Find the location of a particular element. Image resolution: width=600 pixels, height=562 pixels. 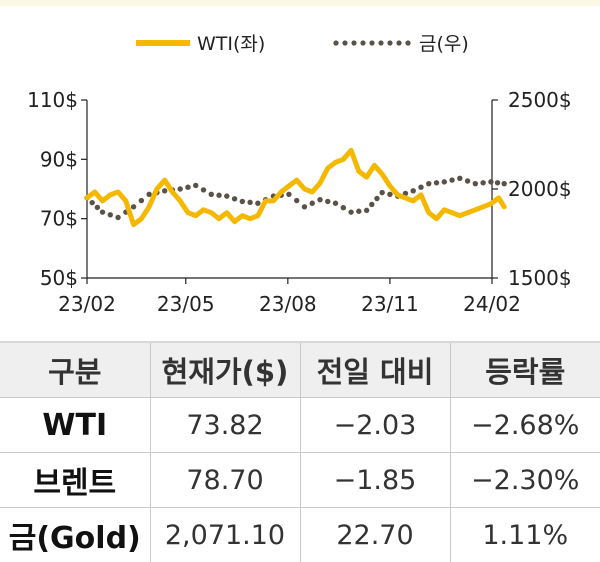

header-change: 전일 대비 is located at coordinates (375, 370).